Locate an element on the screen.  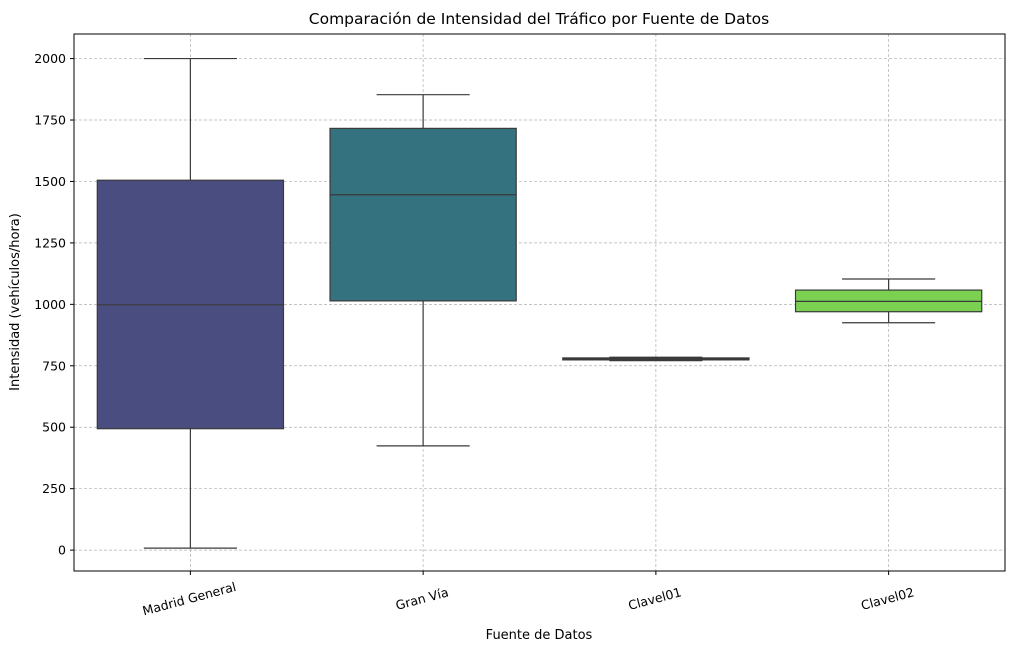
box-gran-v-a is located at coordinates (423, 270).